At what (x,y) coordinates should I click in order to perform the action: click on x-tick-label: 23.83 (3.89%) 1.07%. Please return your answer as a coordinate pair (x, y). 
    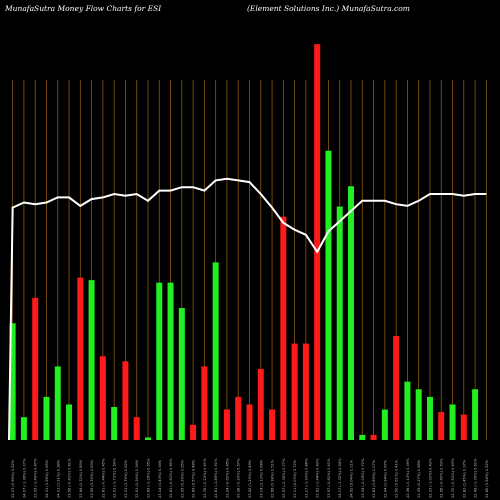
    Looking at the image, I should click on (374, 478).